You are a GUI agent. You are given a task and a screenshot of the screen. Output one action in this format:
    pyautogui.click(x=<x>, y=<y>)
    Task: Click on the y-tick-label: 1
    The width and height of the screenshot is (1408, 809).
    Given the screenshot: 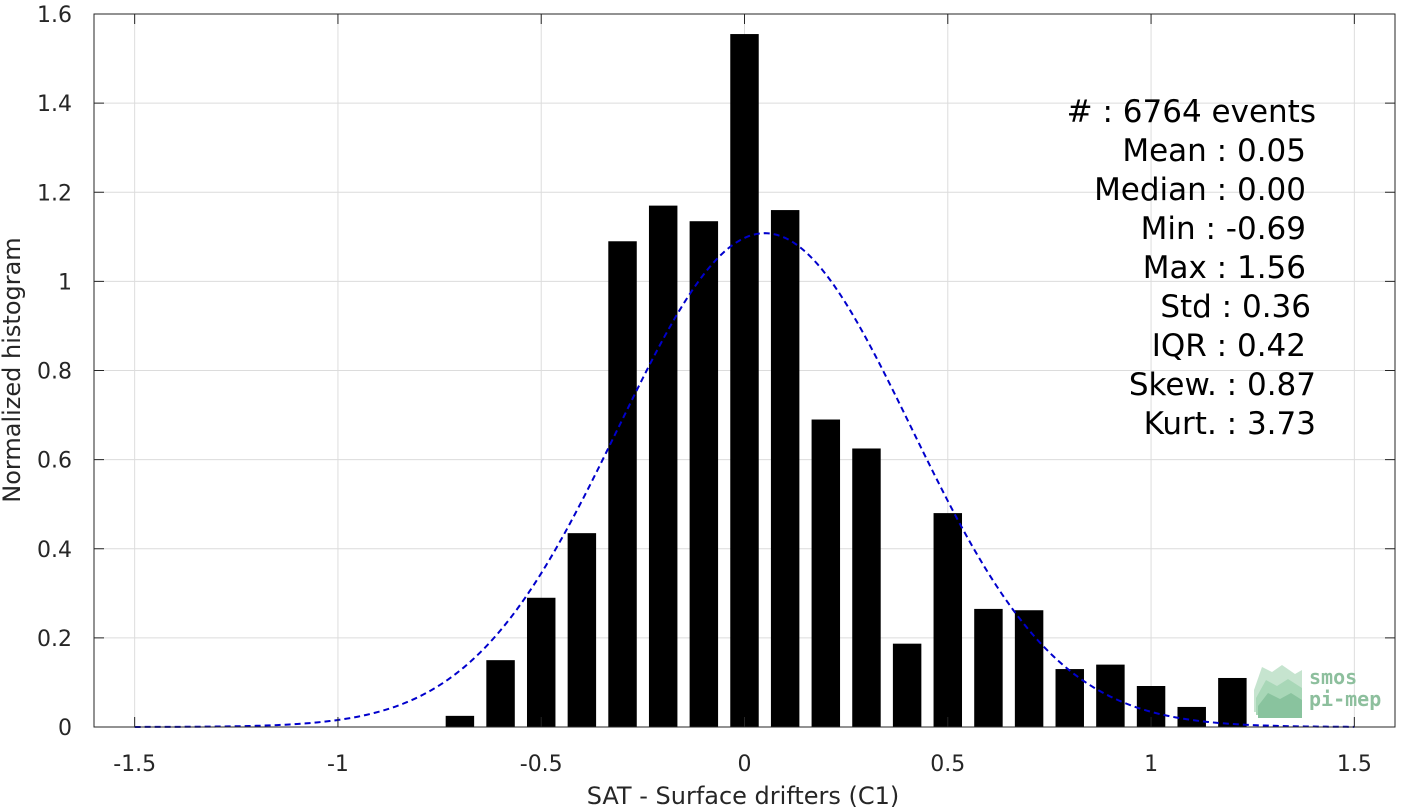 What is the action you would take?
    pyautogui.click(x=65, y=282)
    